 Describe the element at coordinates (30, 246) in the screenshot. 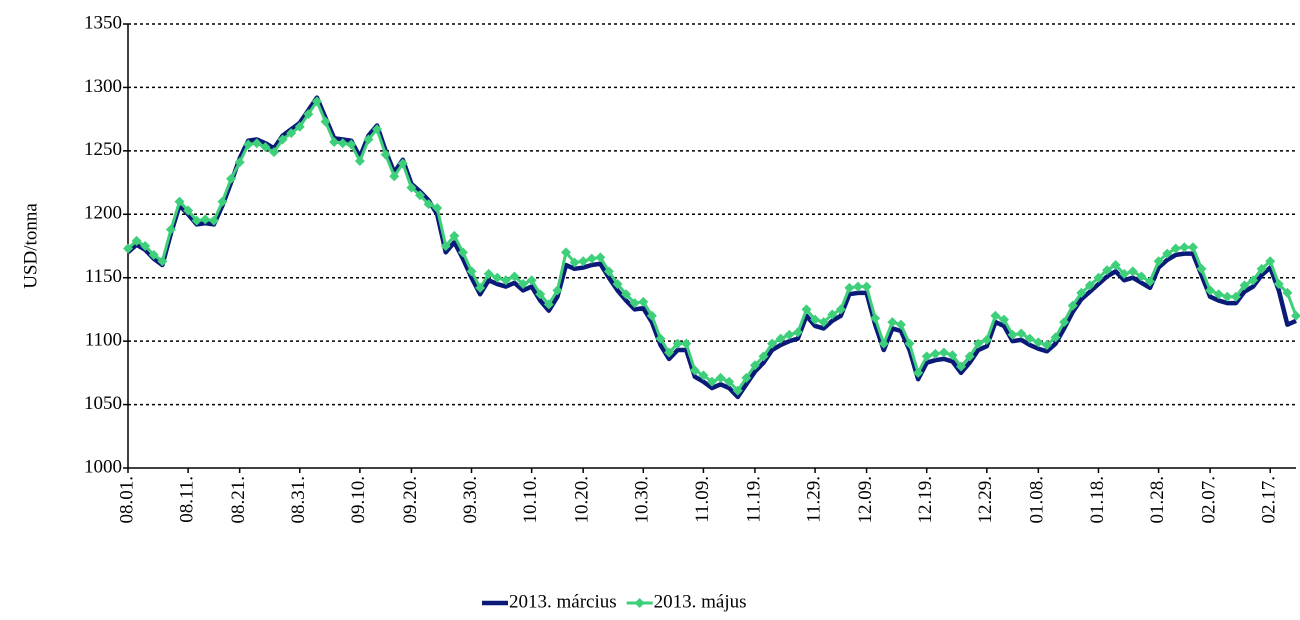

I see `y-axis-label: USD/tonna` at that location.